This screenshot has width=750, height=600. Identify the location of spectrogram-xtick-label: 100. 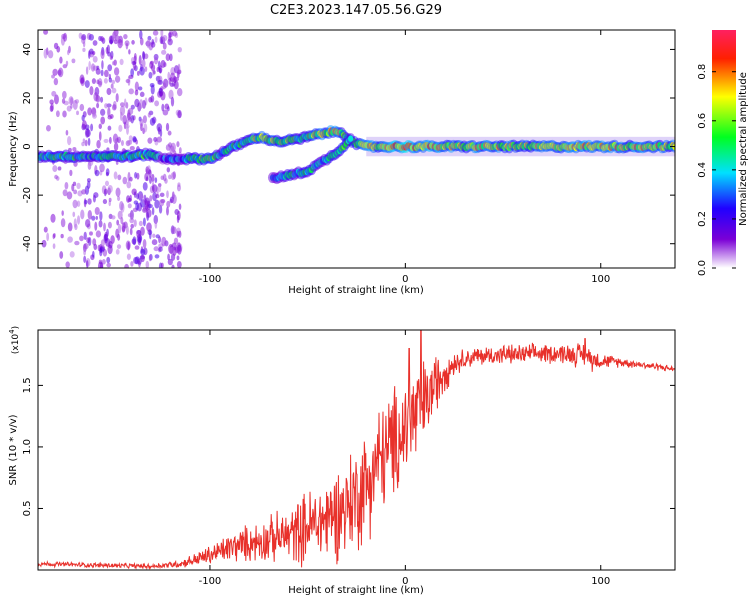
(600, 279).